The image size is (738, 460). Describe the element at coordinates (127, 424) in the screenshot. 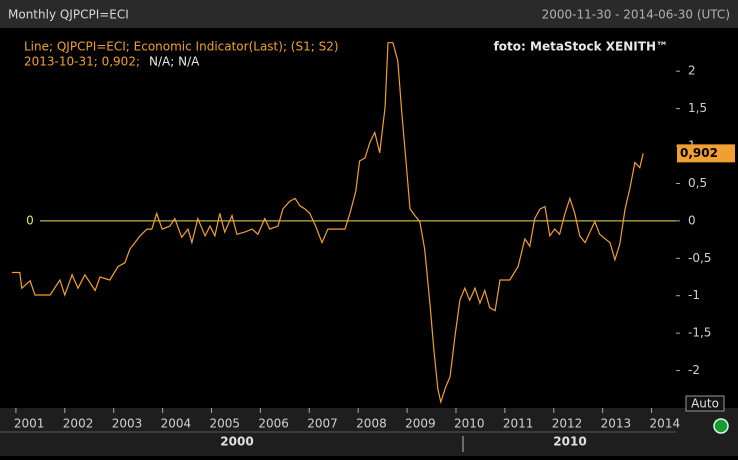

I see `x-tick-label: 2003` at that location.